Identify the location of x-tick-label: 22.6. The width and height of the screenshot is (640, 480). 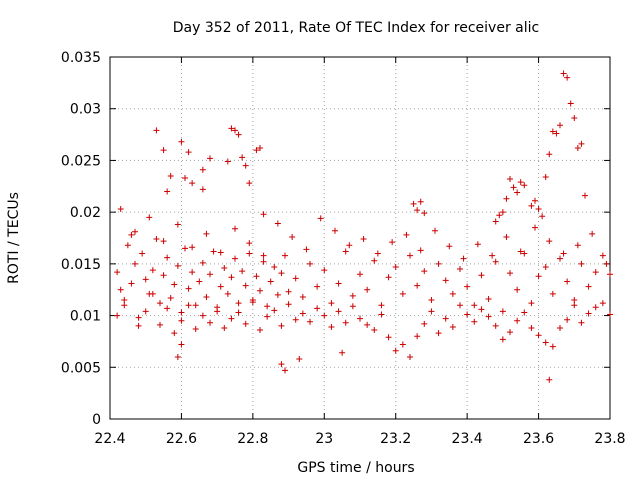
(181, 439).